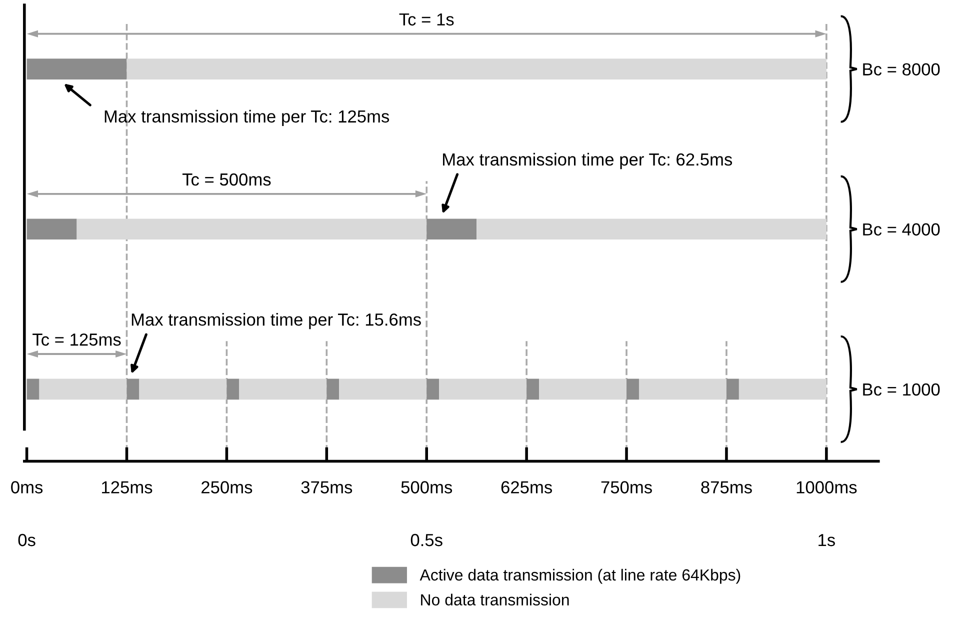 The image size is (976, 625). I want to click on x2-tick-label: 0.5s, so click(426, 540).